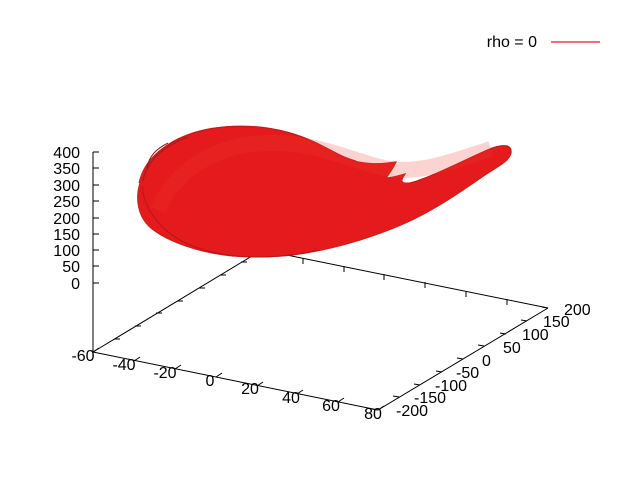  What do you see at coordinates (250, 389) in the screenshot?
I see `x-label-20: 20` at bounding box center [250, 389].